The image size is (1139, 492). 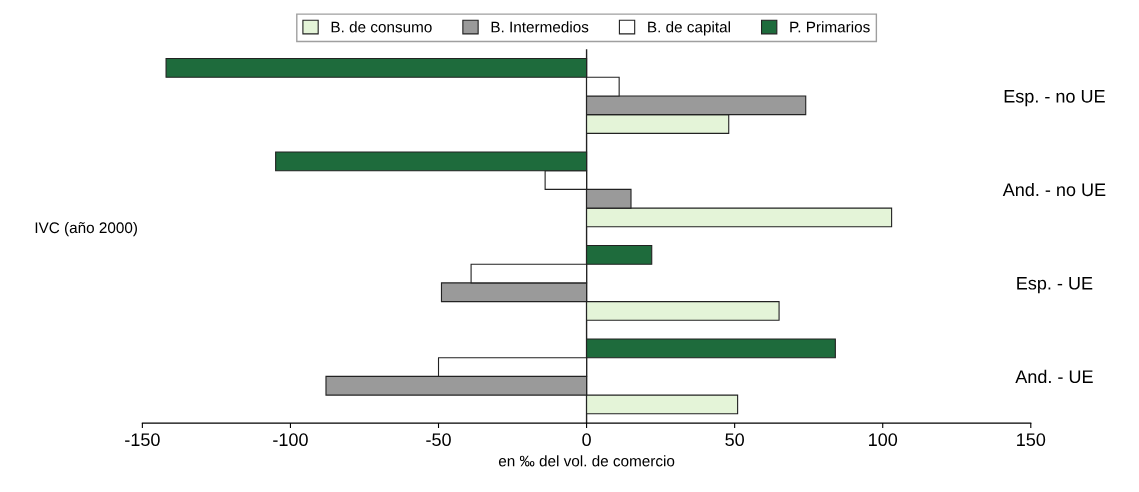 What do you see at coordinates (290, 440) in the screenshot?
I see `x-tick-label: -100` at bounding box center [290, 440].